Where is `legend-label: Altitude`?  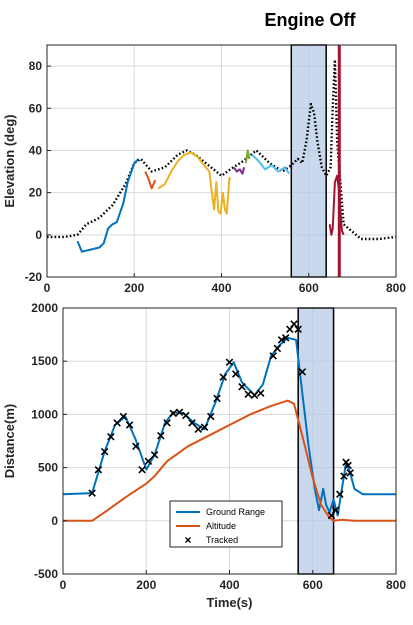 legend-label: Altitude is located at coordinates (221, 526).